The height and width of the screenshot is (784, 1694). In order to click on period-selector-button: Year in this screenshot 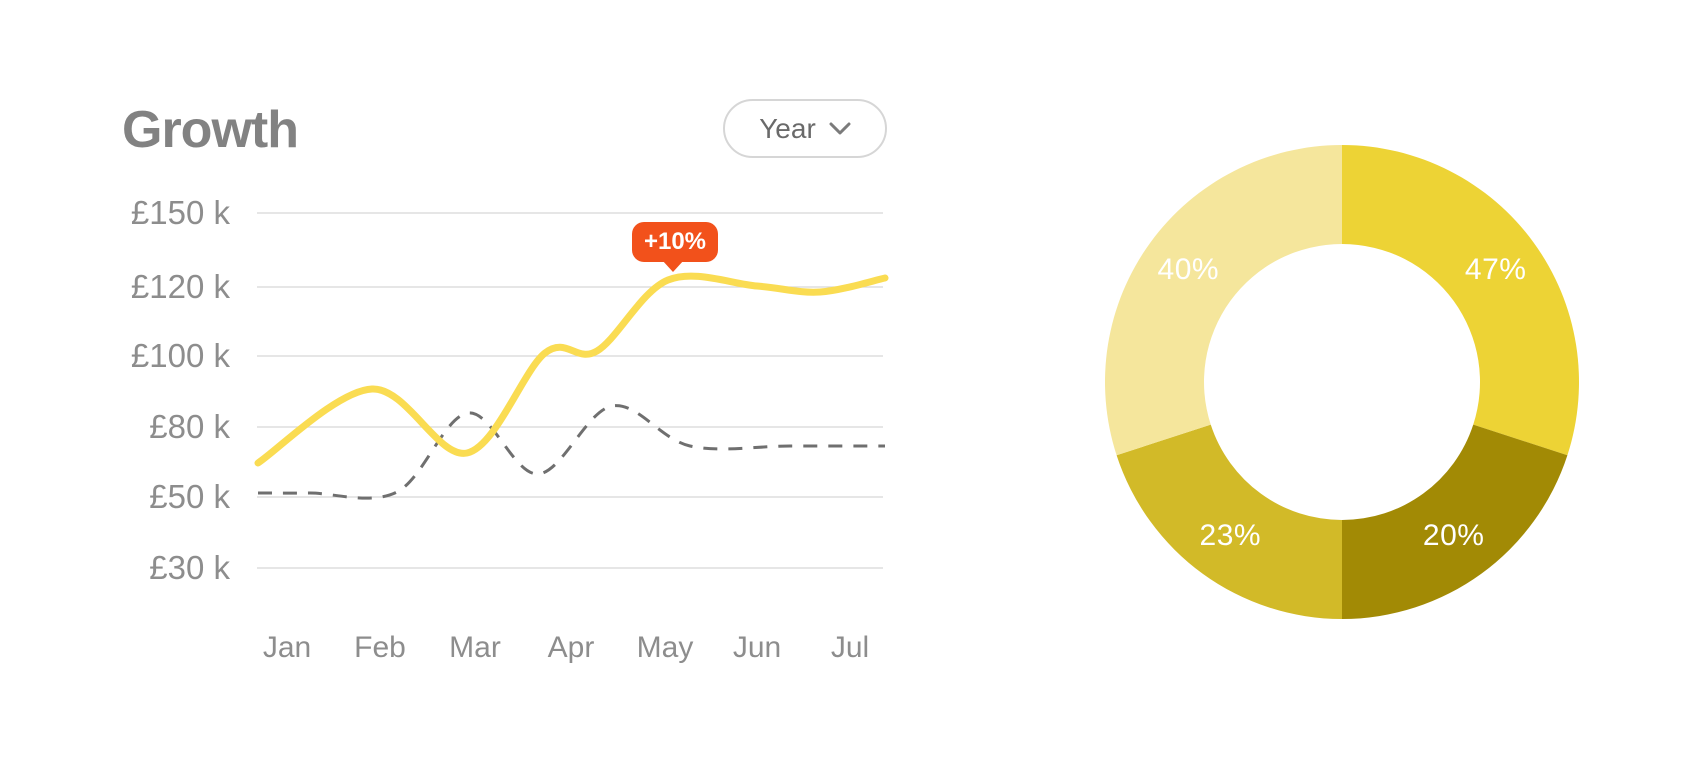, I will do `click(805, 128)`.